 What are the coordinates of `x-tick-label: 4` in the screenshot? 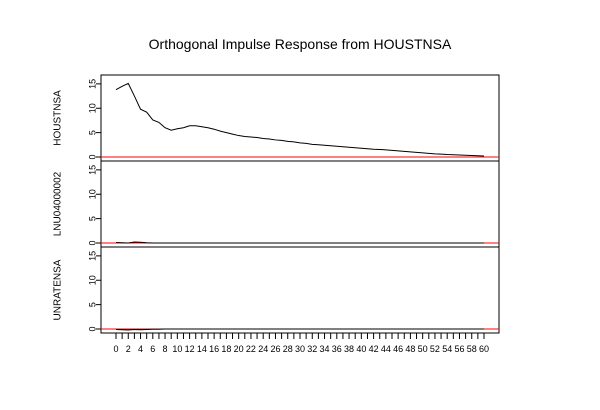 It's located at (140, 349).